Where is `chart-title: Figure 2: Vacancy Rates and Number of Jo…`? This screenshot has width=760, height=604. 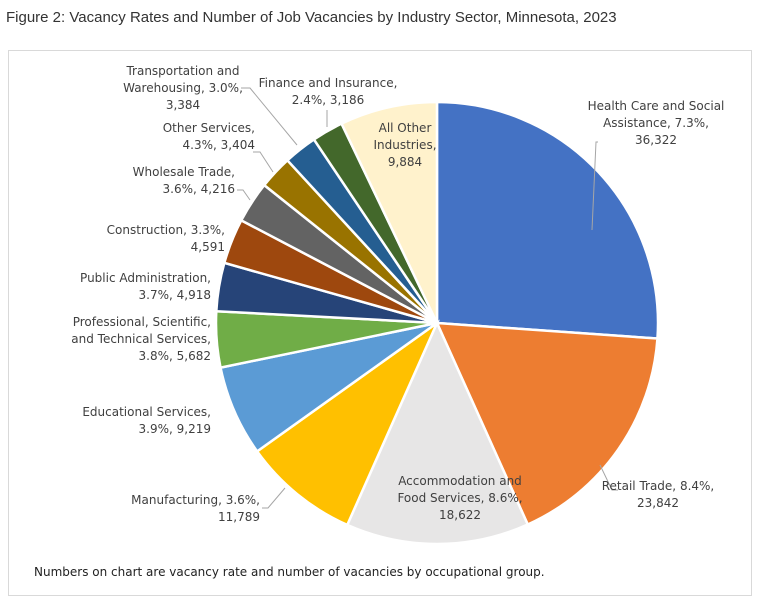
chart-title: Figure 2: Vacancy Rates and Number of Jo… is located at coordinates (311, 17).